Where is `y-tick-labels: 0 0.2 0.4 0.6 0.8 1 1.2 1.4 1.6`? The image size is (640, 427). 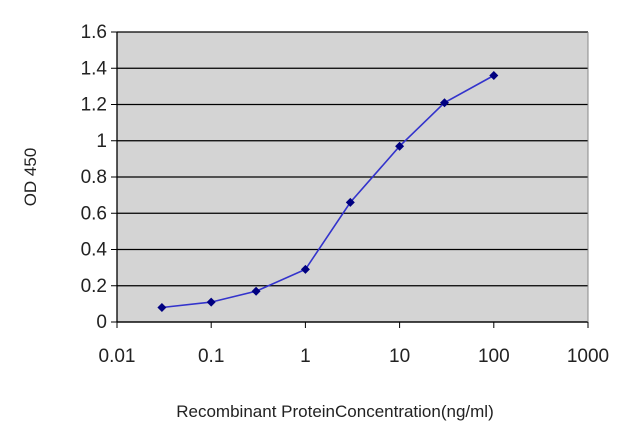 y-tick-labels: 0 0.2 0.4 0.6 0.8 1 1.2 1.4 1.6 is located at coordinates (94, 177).